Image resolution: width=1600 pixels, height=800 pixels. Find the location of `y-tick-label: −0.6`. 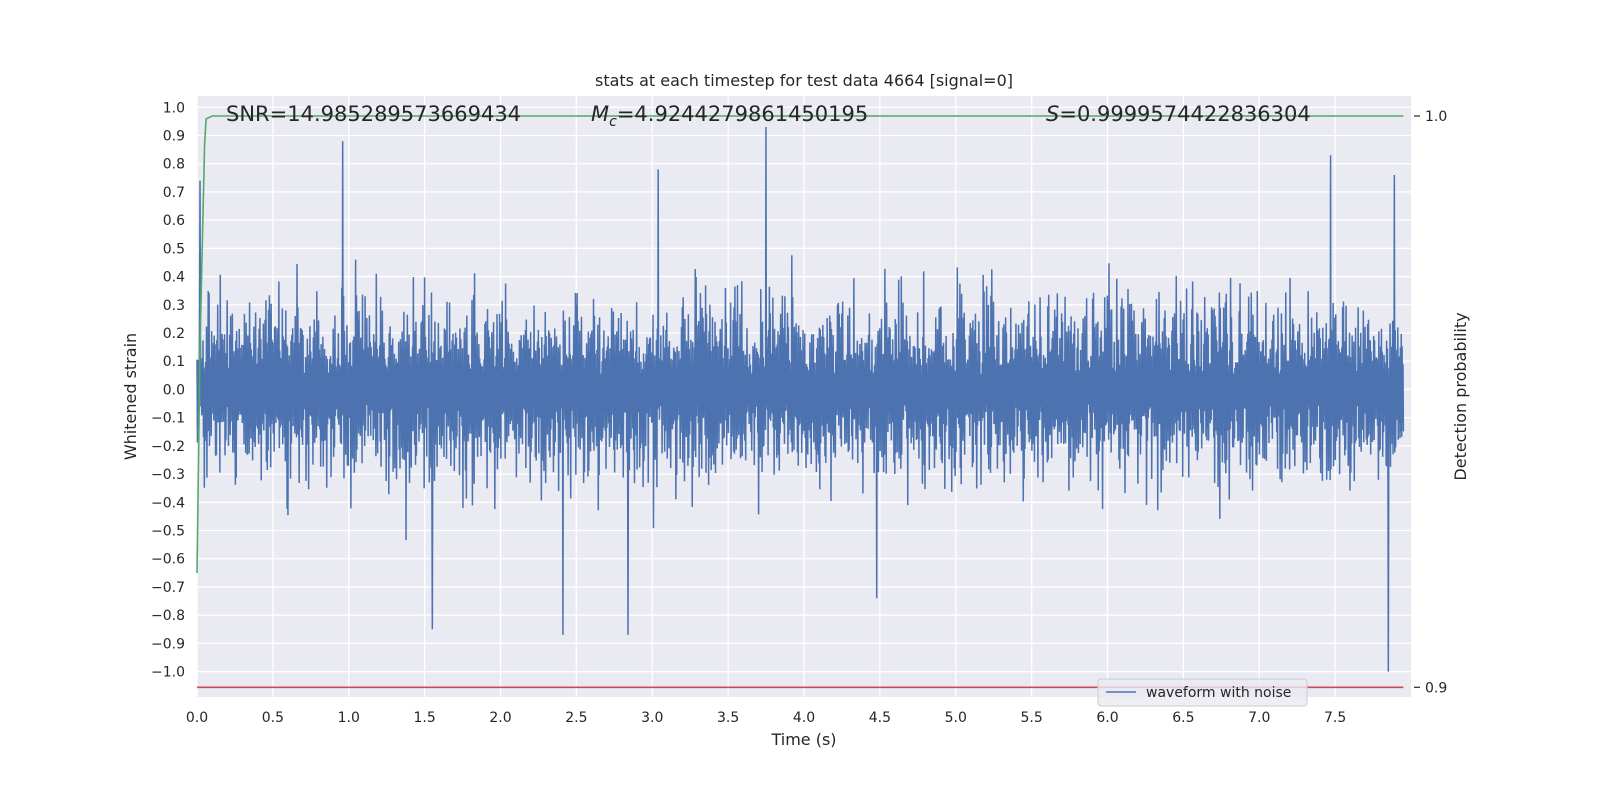

y-tick-label: −0.6 is located at coordinates (168, 560).